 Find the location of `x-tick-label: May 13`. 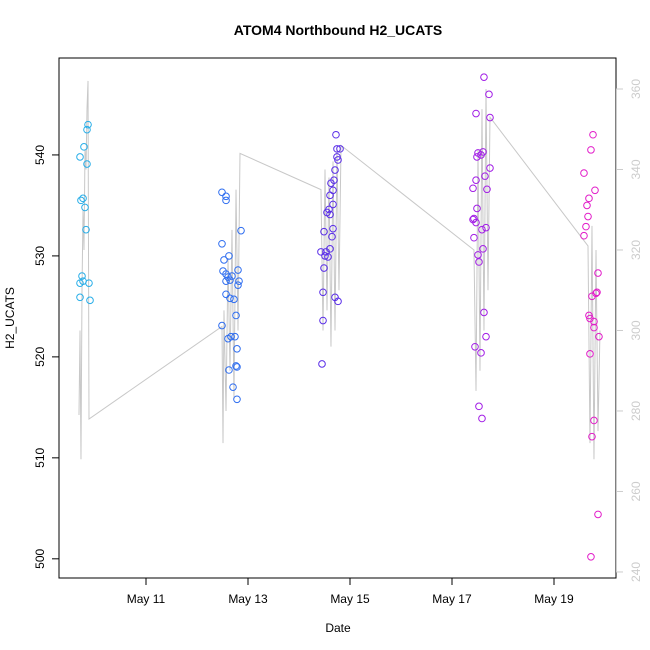

x-tick-label: May 13 is located at coordinates (248, 599).